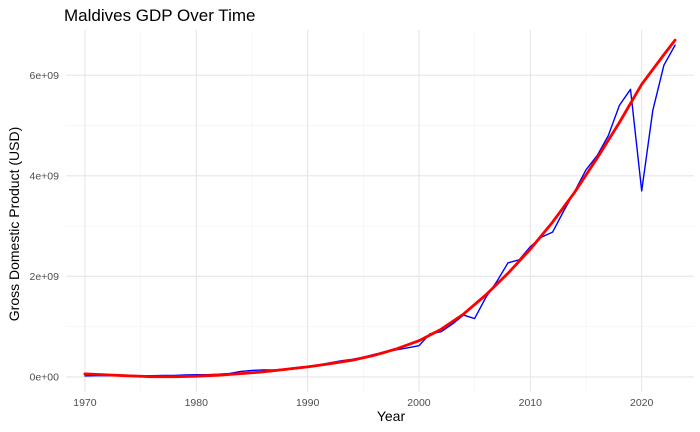 Image resolution: width=700 pixels, height=432 pixels. Describe the element at coordinates (419, 403) in the screenshot. I see `x-tick-label: 2000` at that location.